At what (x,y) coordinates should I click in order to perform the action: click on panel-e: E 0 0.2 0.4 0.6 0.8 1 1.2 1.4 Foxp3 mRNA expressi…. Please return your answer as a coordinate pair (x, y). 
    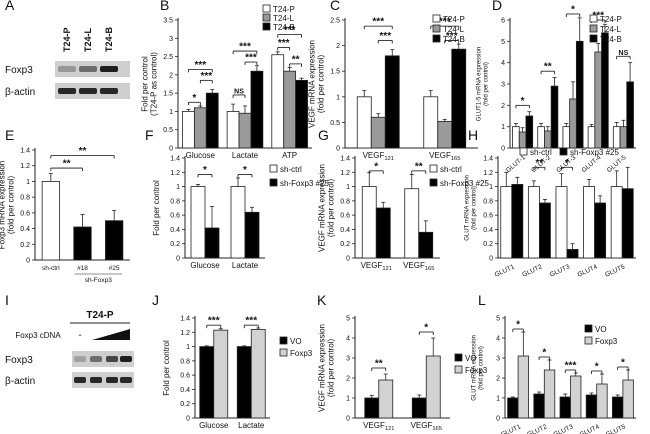
    Looking at the image, I should click on (65, 205).